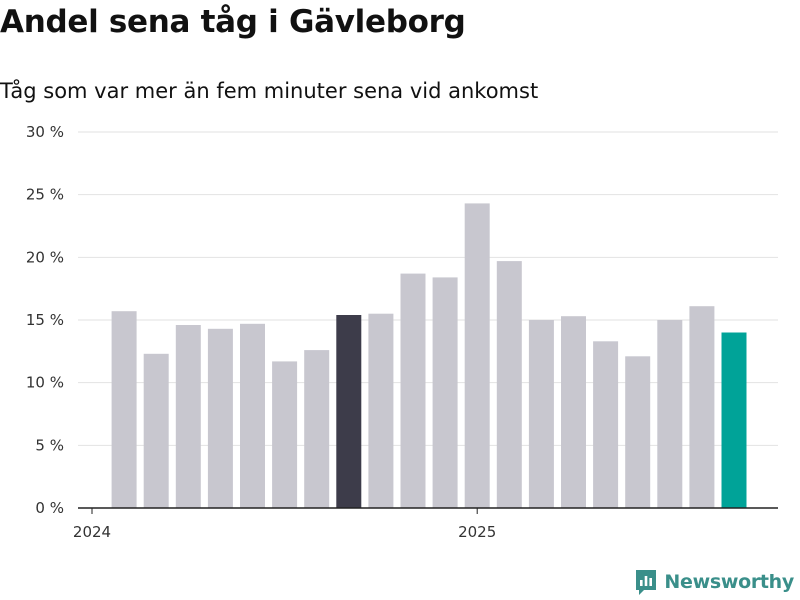 The width and height of the screenshot is (800, 600). What do you see at coordinates (729, 582) in the screenshot?
I see `logo-text: Newsworthy` at bounding box center [729, 582].